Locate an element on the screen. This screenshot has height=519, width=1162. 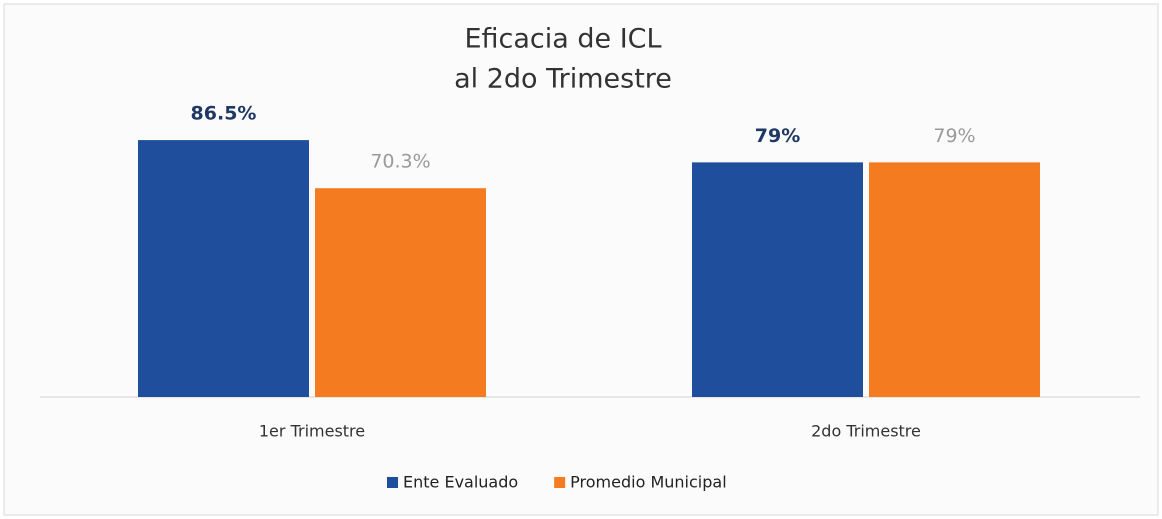
value-label: 86.5% is located at coordinates (224, 114).